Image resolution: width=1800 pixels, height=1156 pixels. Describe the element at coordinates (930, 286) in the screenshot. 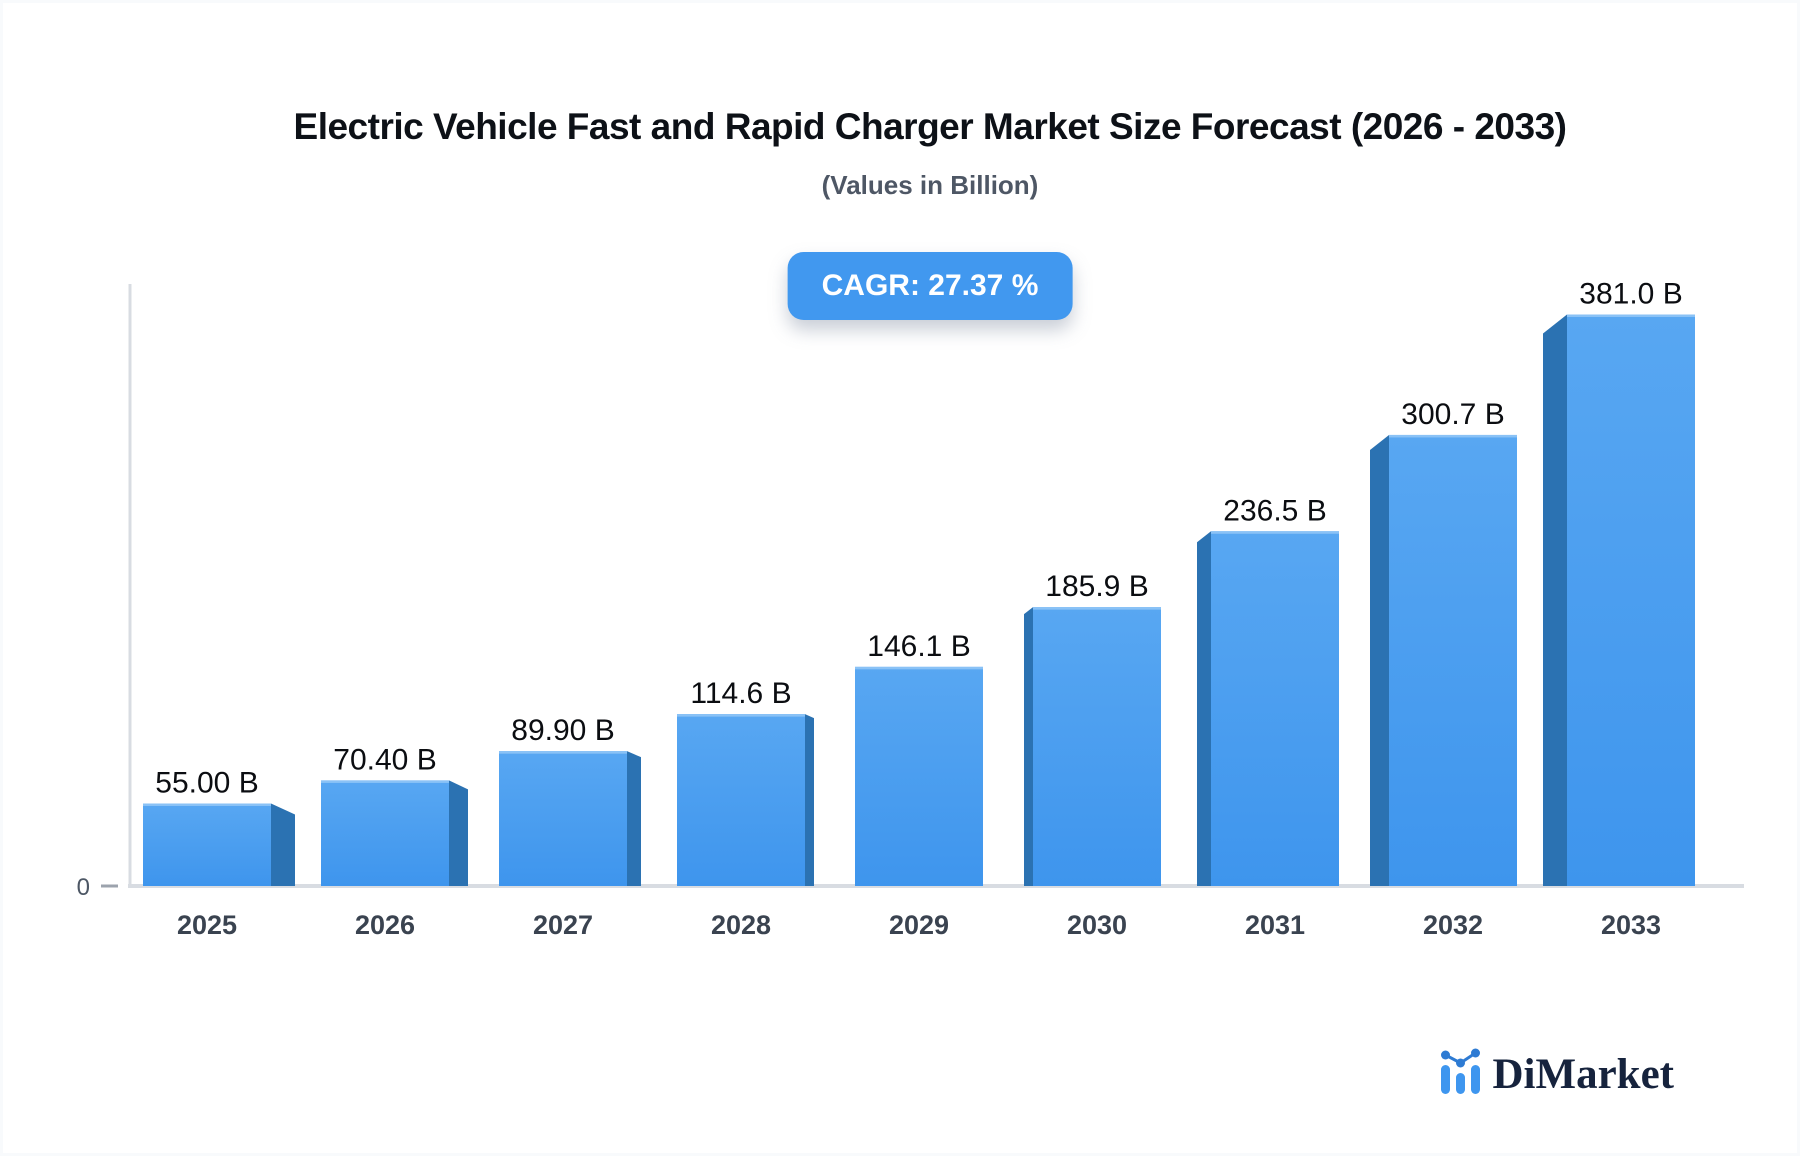

I see `cagr-badge: CAGR: 27.37 %` at that location.